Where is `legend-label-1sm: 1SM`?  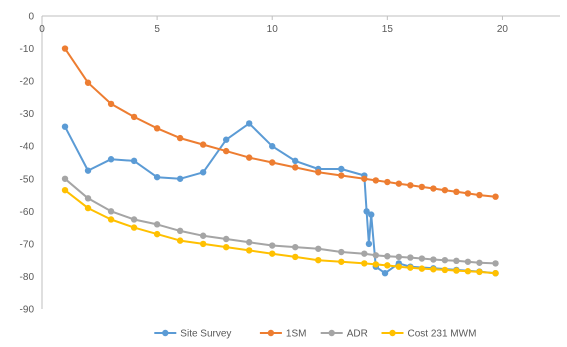
legend-label-1sm: 1SM is located at coordinates (296, 334).